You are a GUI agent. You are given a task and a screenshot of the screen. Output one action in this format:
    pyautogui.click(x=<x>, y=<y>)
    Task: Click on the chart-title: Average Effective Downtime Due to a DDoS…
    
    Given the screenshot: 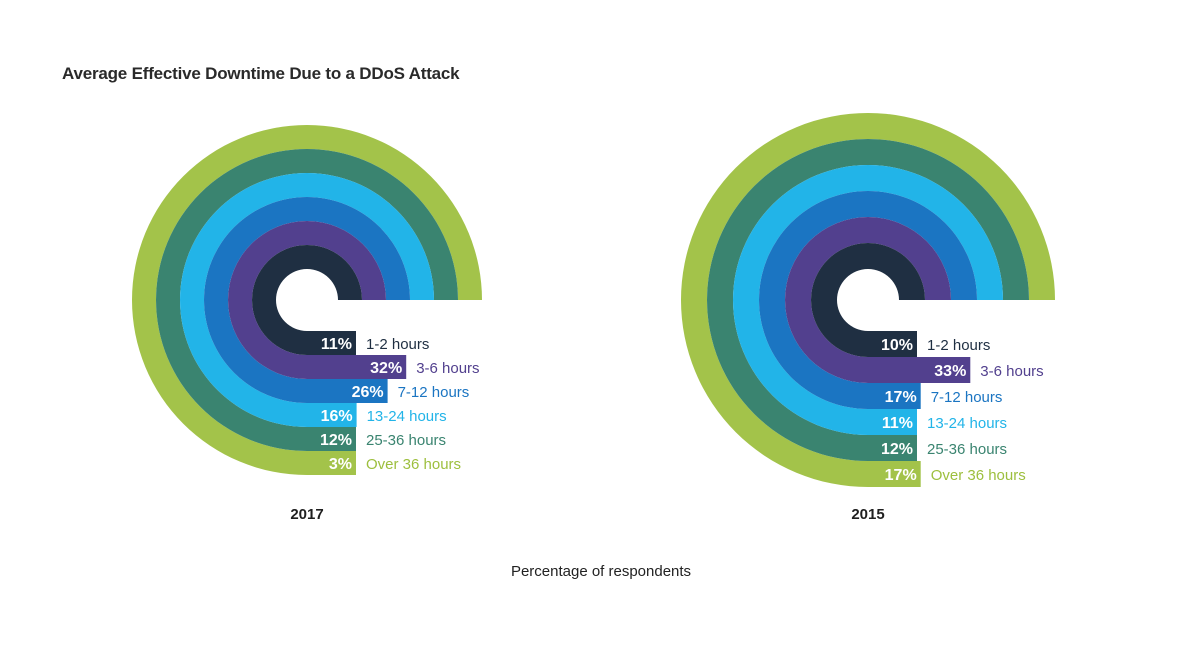 What is the action you would take?
    pyautogui.click(x=261, y=73)
    